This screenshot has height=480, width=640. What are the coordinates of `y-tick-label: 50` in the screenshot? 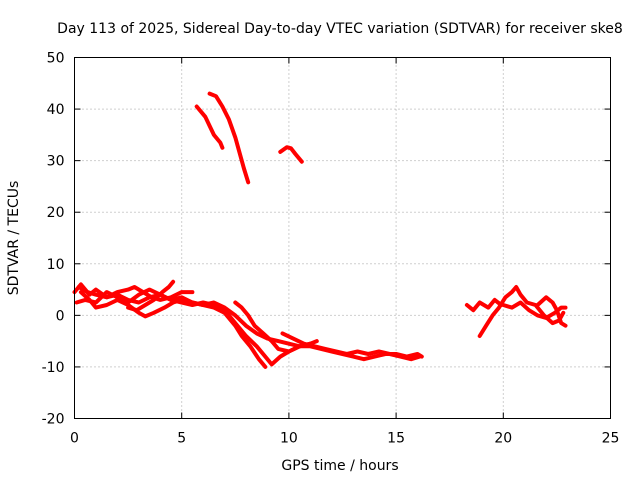 It's located at (56, 59).